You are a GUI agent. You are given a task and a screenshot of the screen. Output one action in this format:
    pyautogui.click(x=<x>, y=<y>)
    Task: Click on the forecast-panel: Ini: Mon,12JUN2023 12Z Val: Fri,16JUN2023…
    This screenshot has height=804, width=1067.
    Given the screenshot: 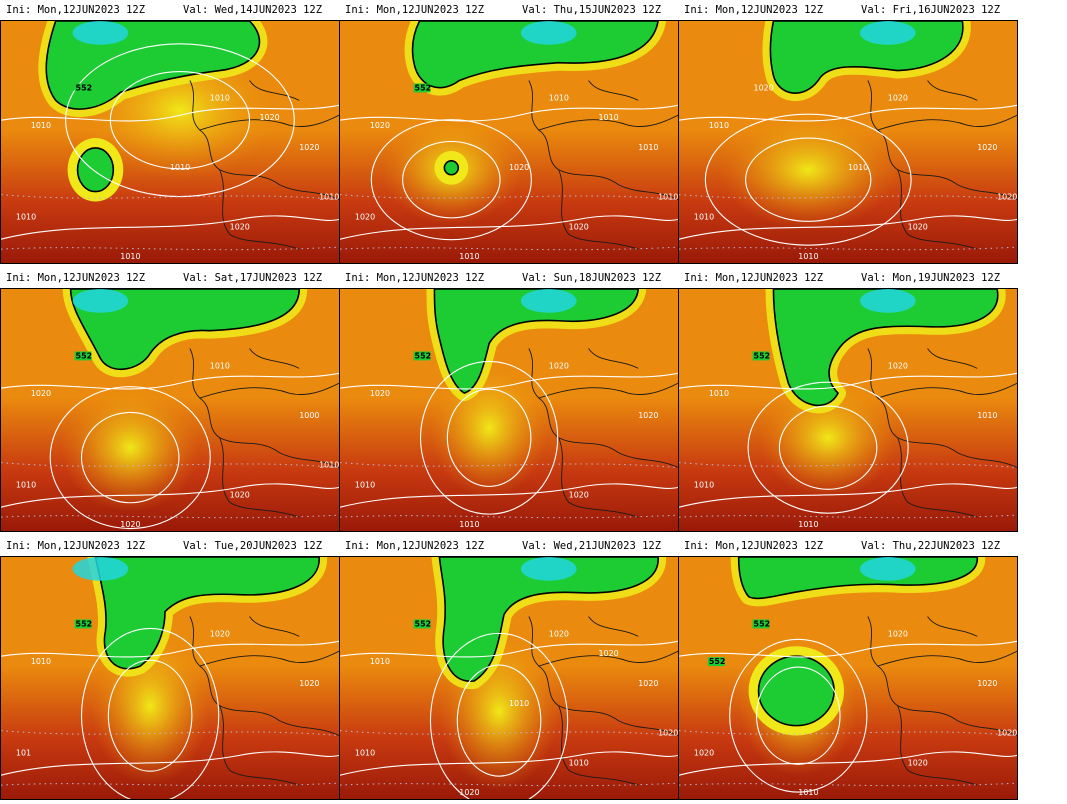 What is the action you would take?
    pyautogui.click(x=848, y=134)
    